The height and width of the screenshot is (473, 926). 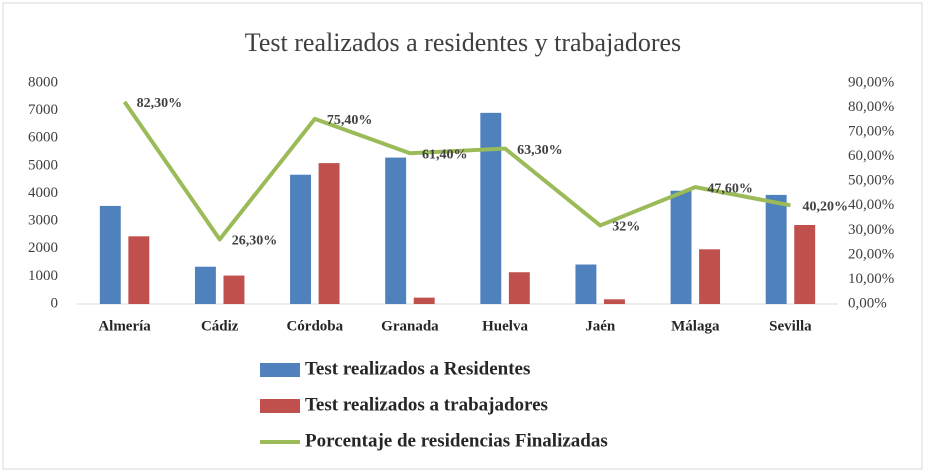 What do you see at coordinates (540, 150) in the screenshot?
I see `data-label: 63,30%` at bounding box center [540, 150].